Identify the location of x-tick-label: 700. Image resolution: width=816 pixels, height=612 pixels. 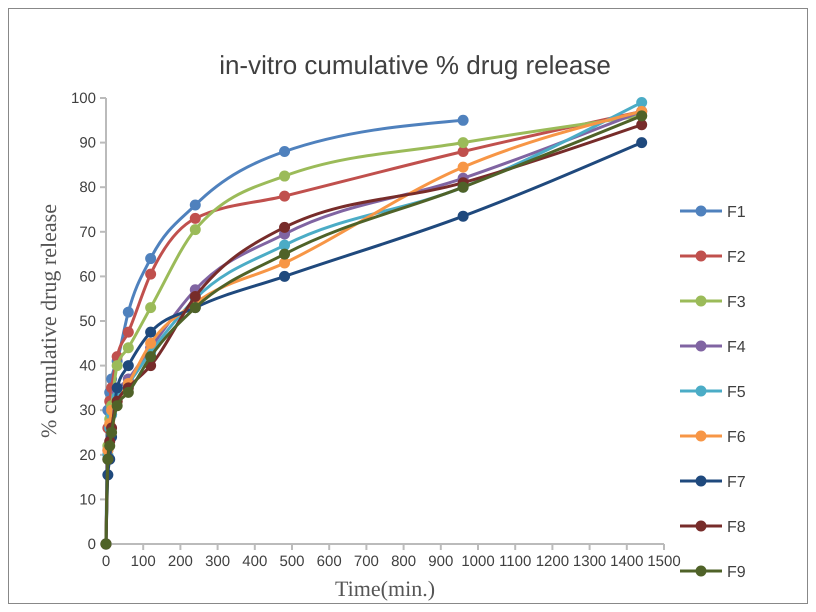
(366, 561).